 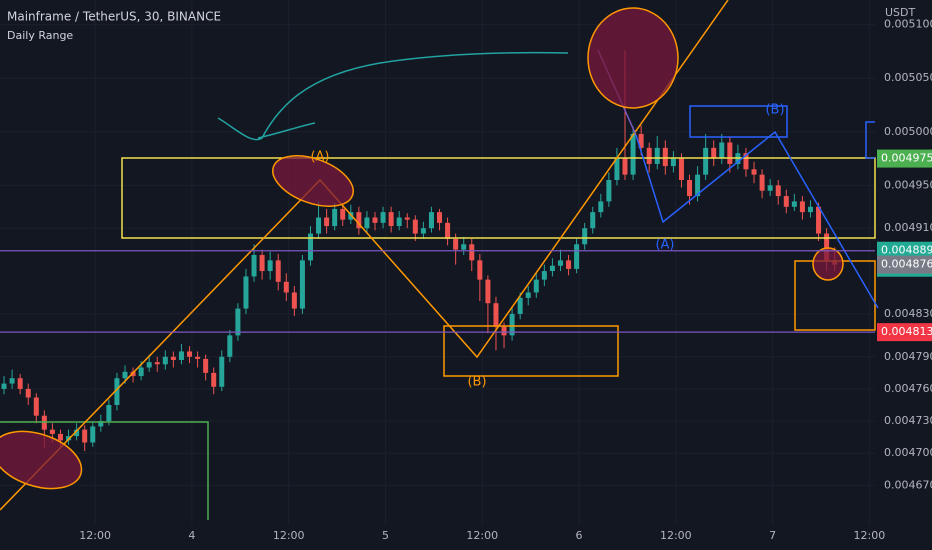 I want to click on x-tick-label: 4, so click(x=191, y=535).